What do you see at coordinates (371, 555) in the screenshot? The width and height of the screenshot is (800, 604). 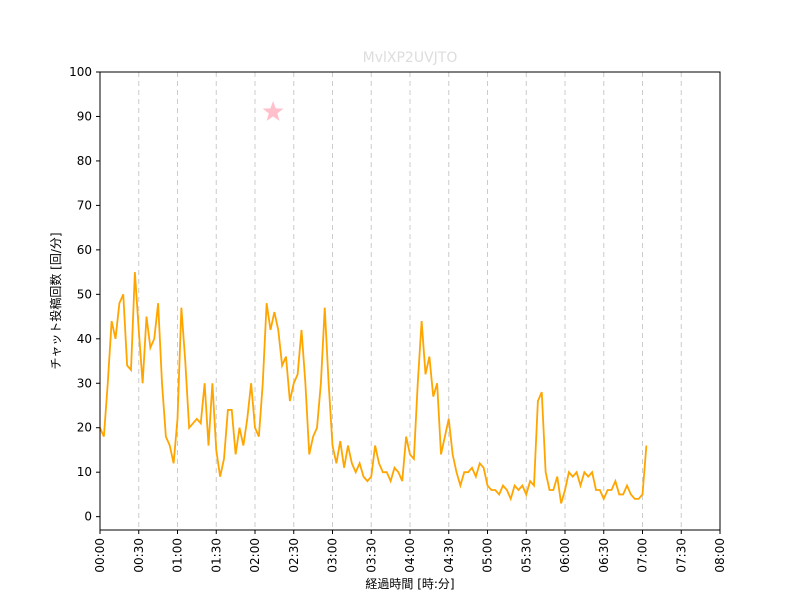 I see `x-tick-label: 03:30` at bounding box center [371, 555].